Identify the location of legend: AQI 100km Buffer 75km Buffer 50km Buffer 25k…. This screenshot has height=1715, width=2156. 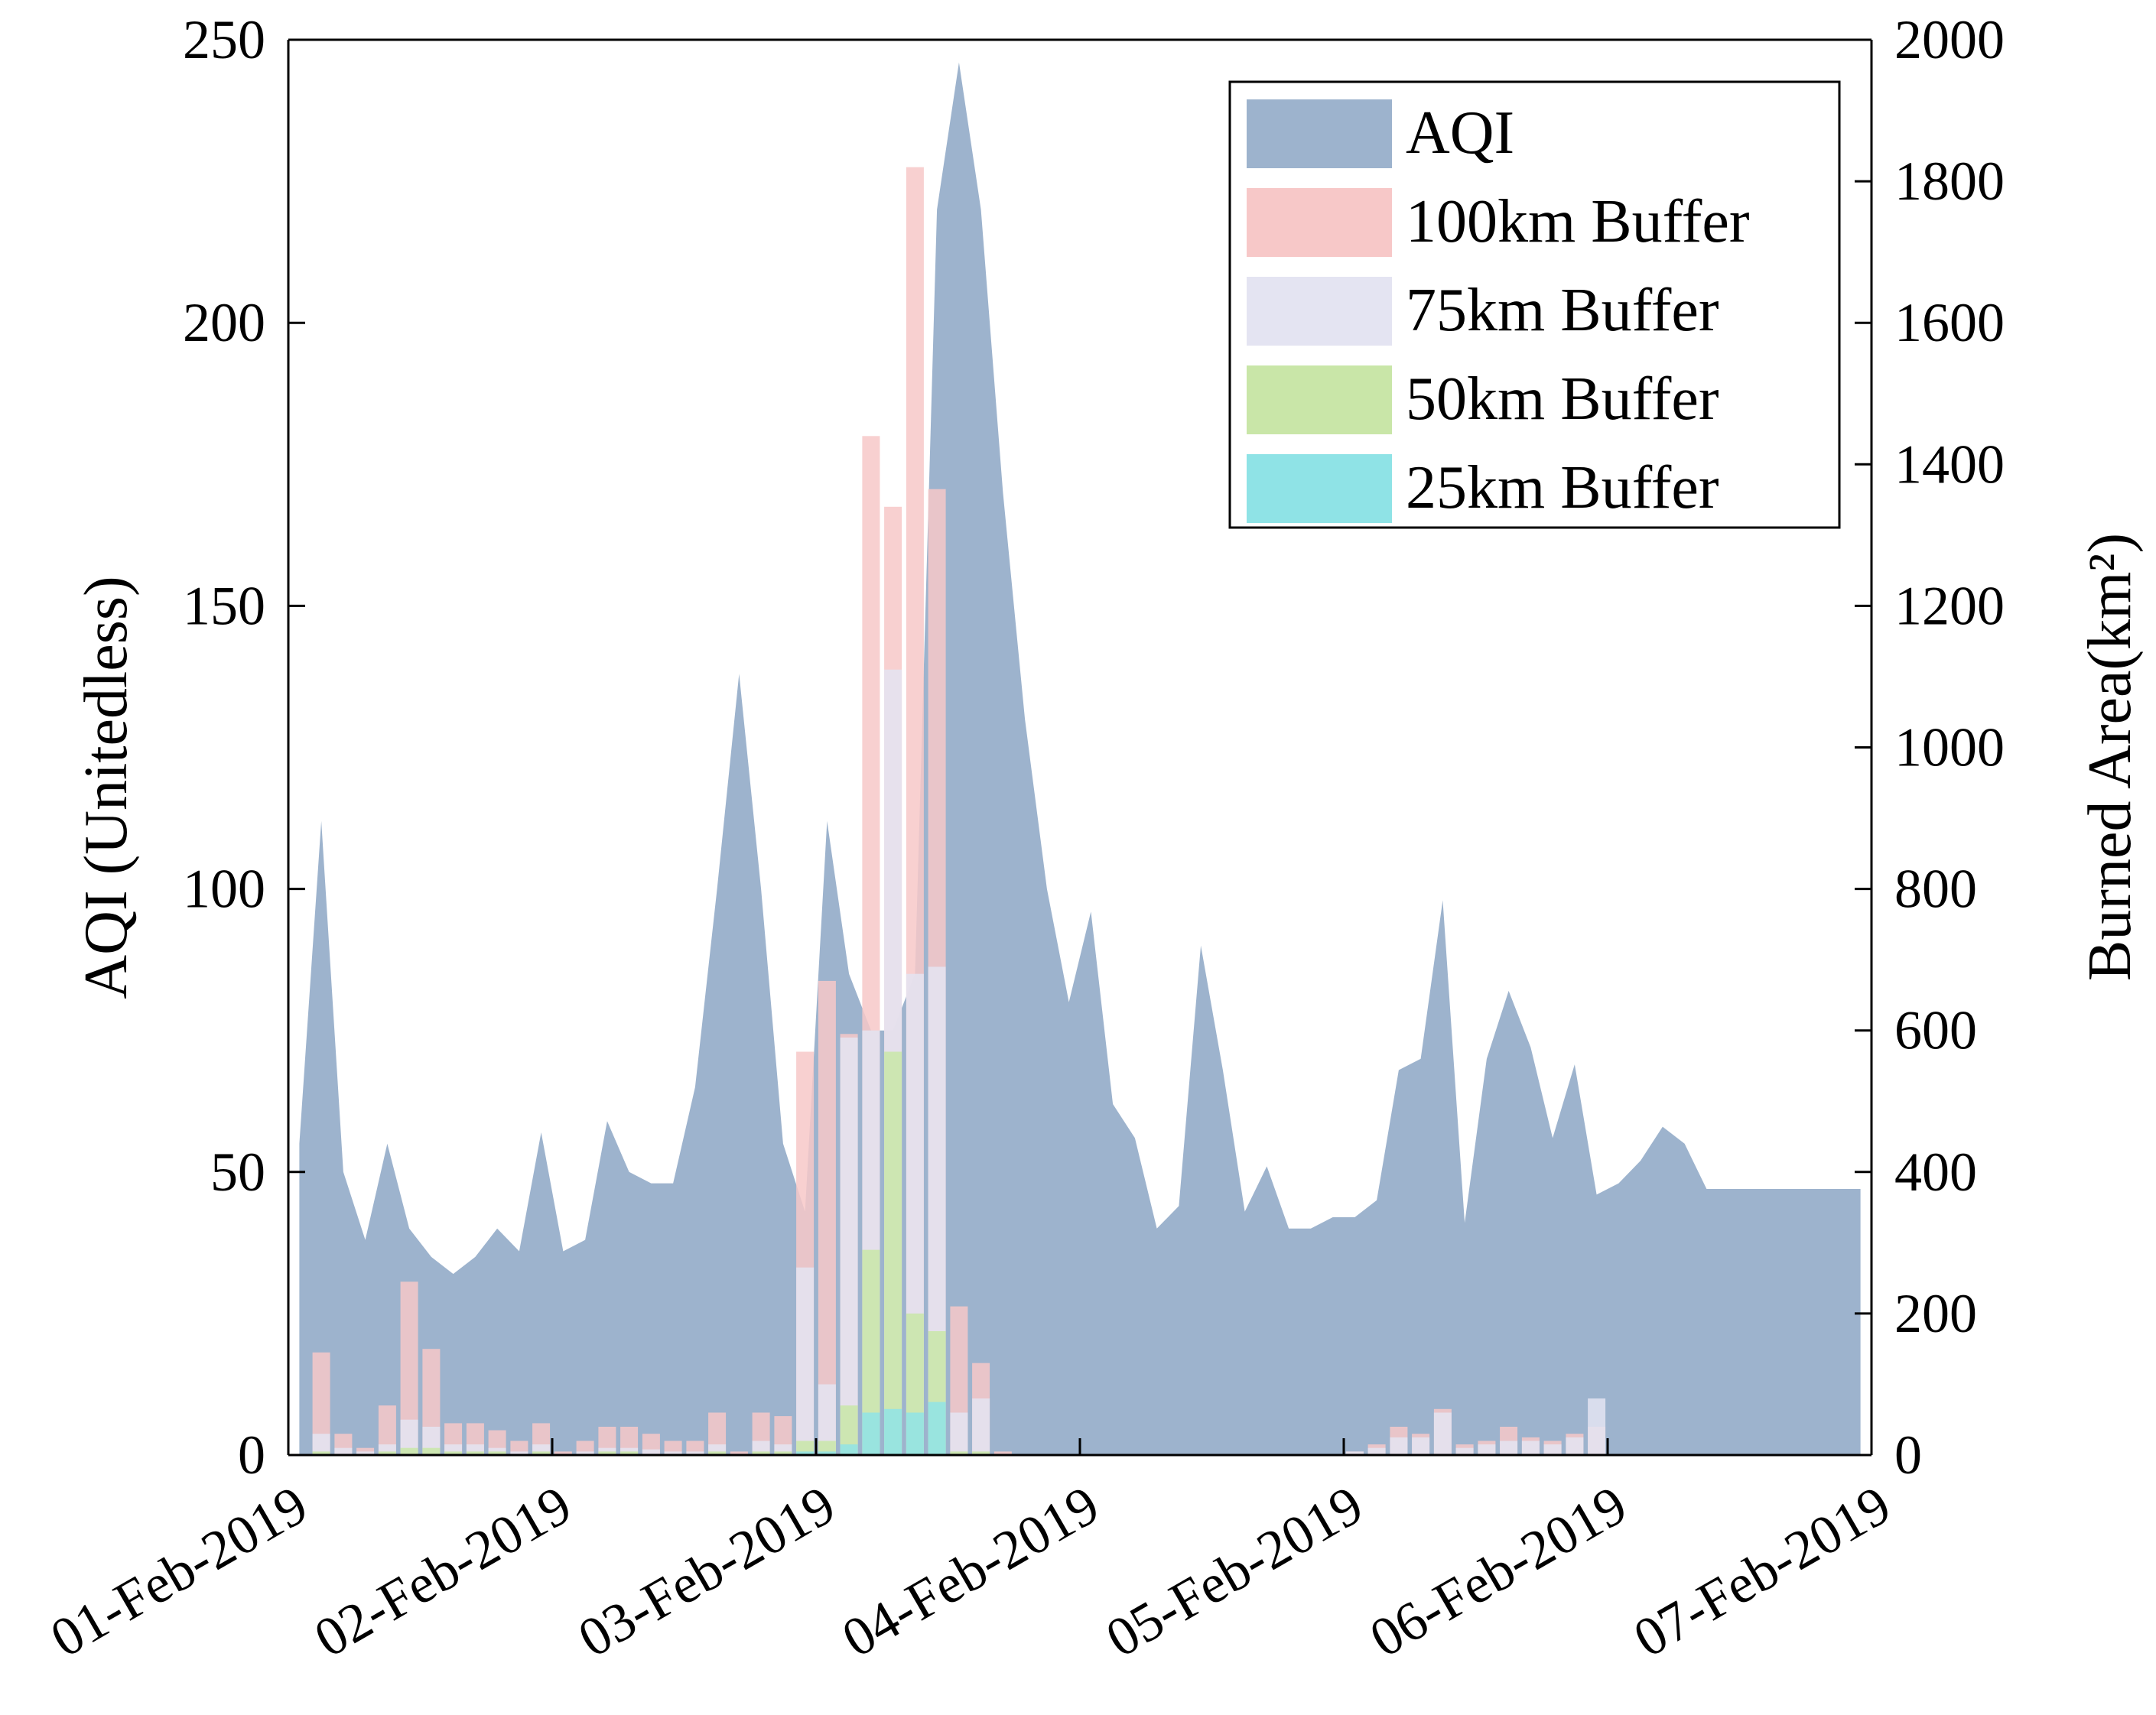
(1534, 304).